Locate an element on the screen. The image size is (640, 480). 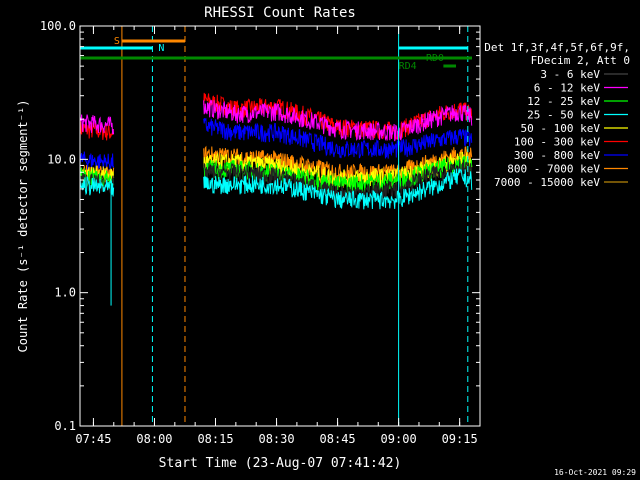
legend-header-2: FDecim 2, Att 0 is located at coordinates (580, 60).